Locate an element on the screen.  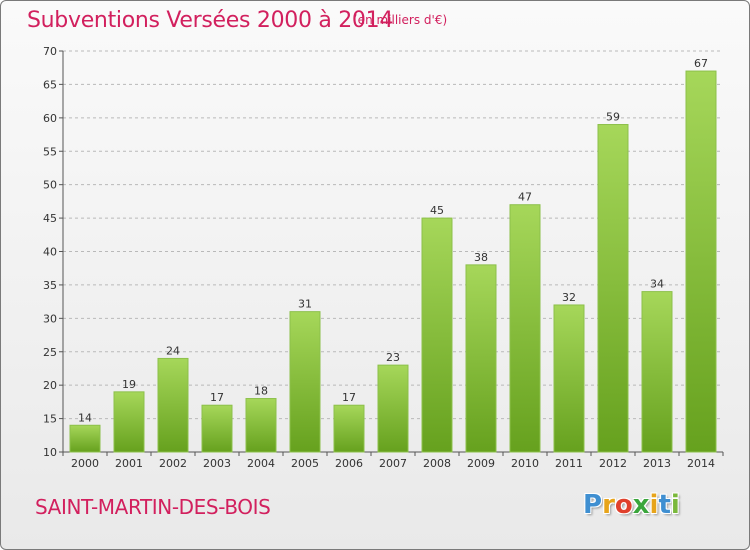
y-tick-label: 15 is located at coordinates (50, 419).